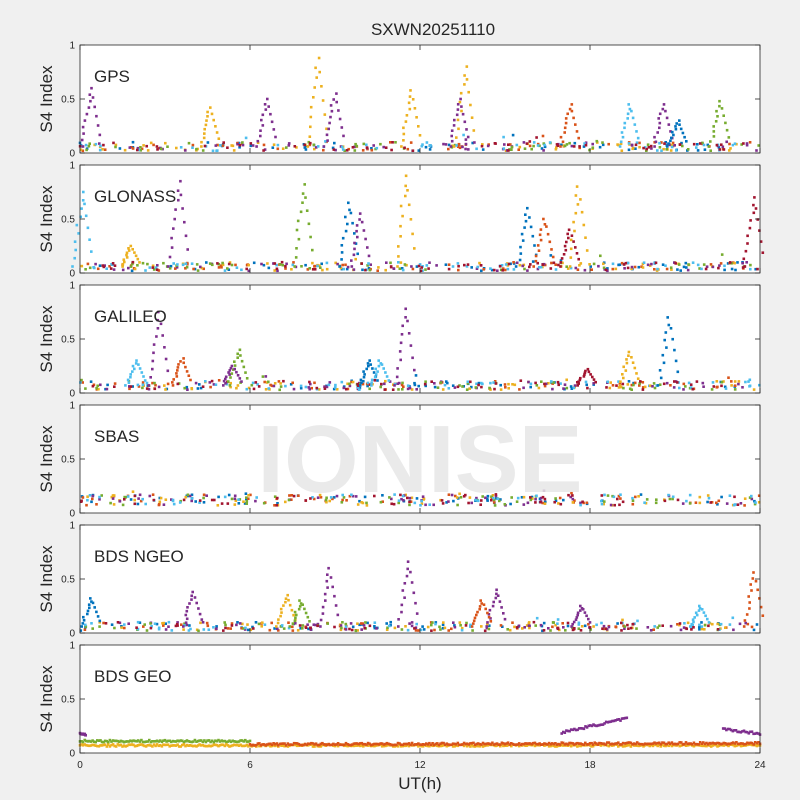 This screenshot has height=800, width=800. Describe the element at coordinates (72, 526) in the screenshot. I see `y-tick-label: 1` at that location.